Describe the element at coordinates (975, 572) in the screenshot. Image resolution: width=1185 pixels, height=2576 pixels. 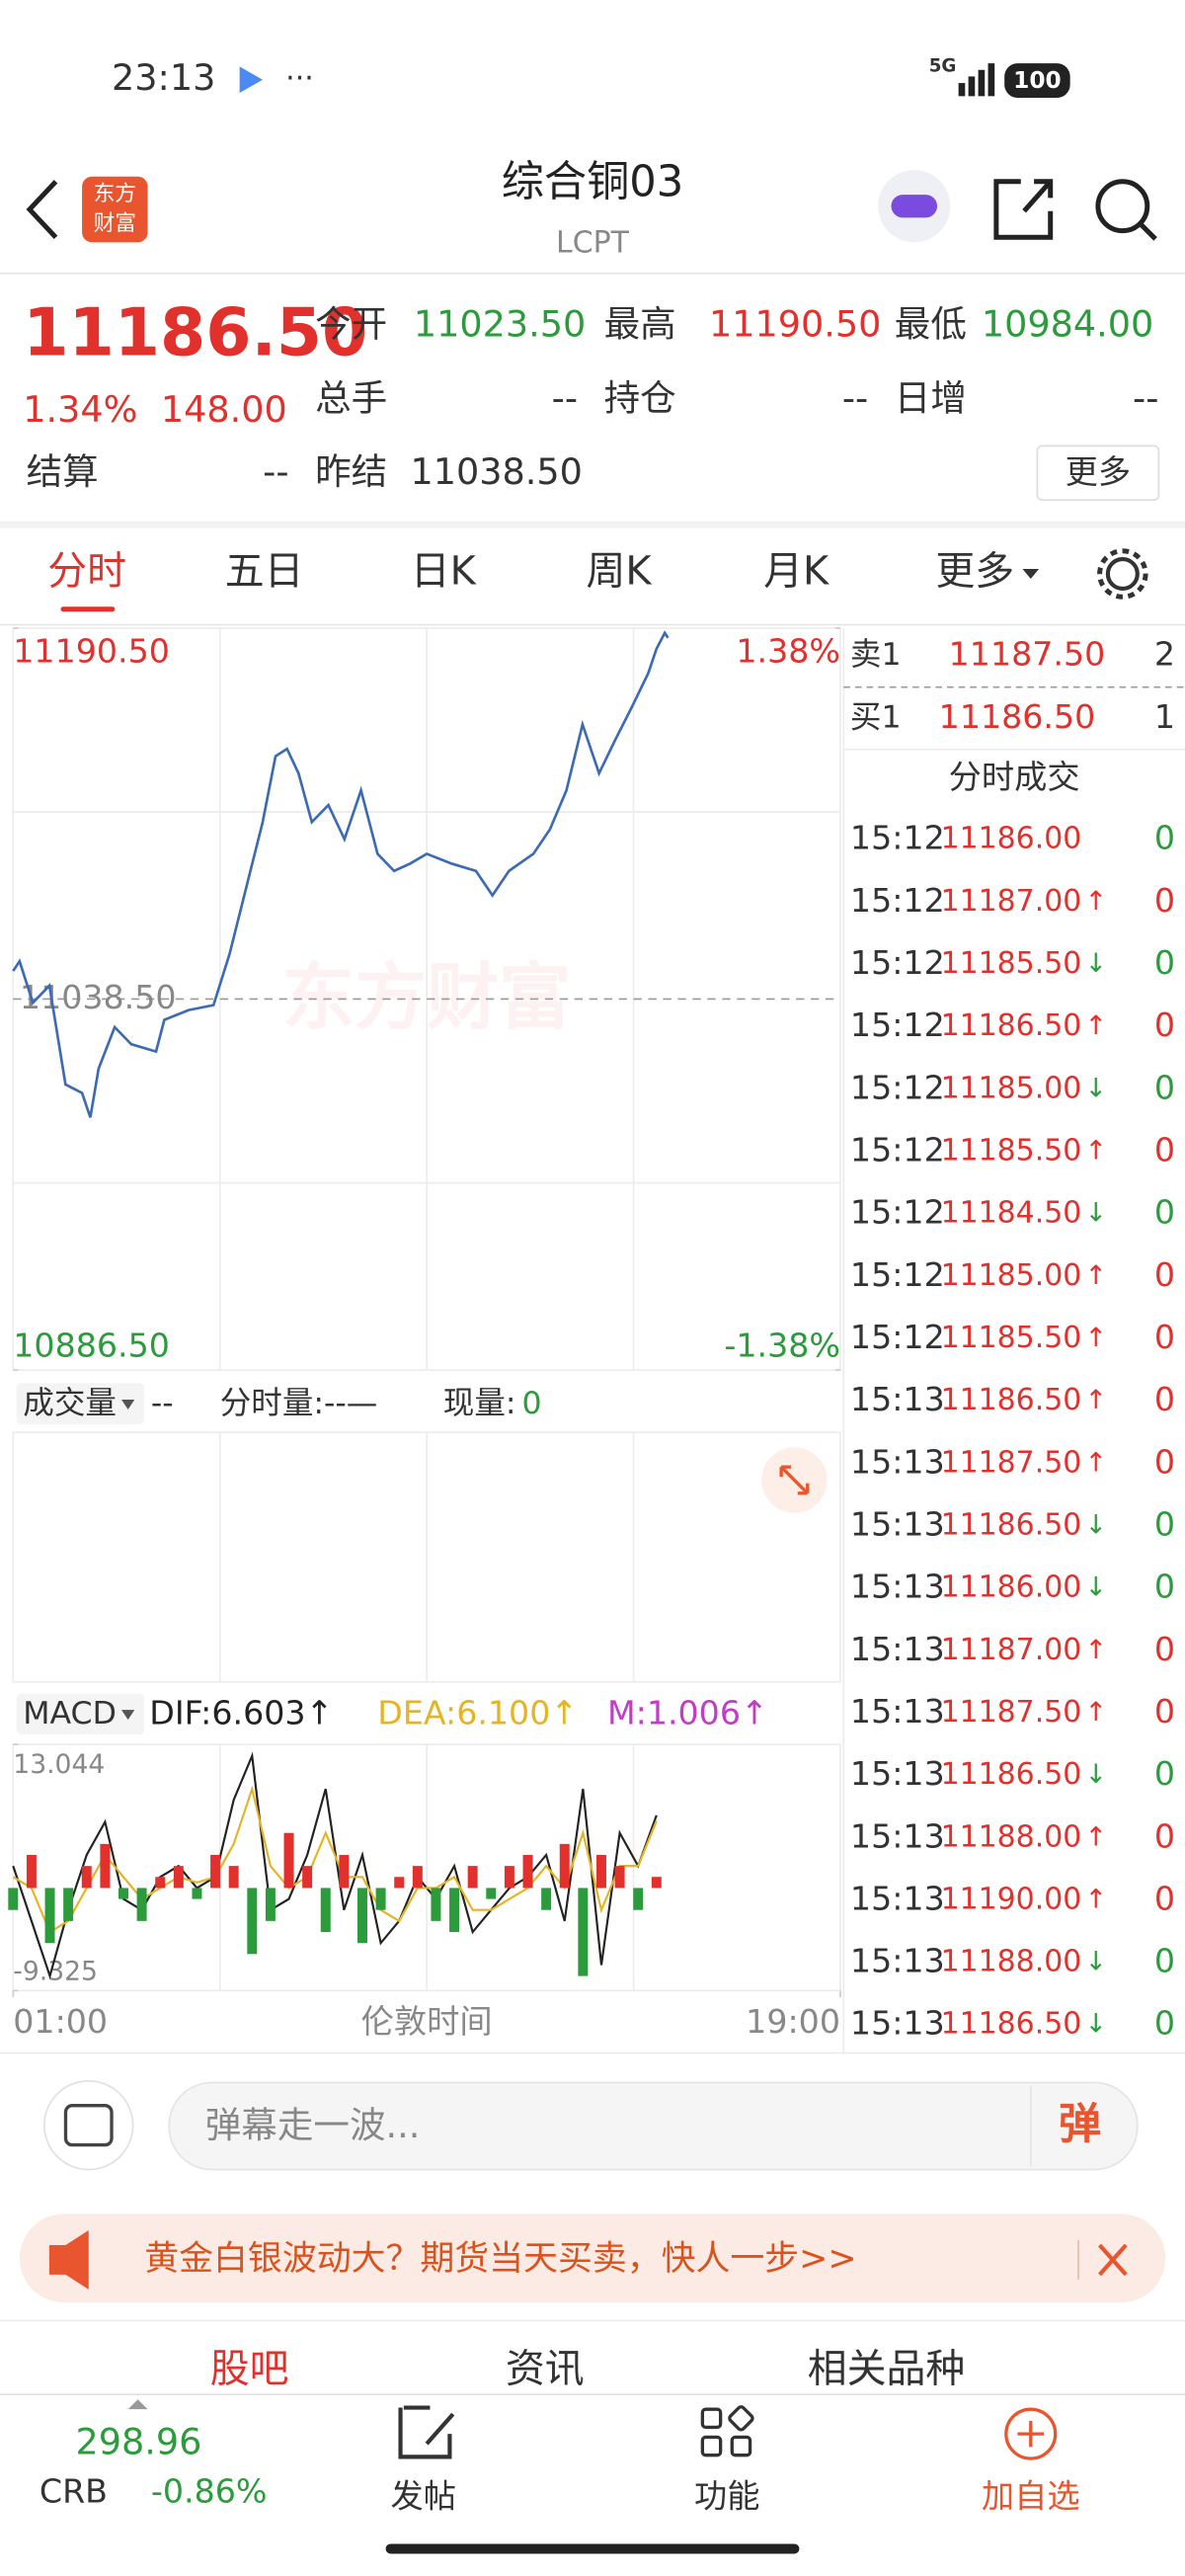
I see `tab: 更多` at that location.